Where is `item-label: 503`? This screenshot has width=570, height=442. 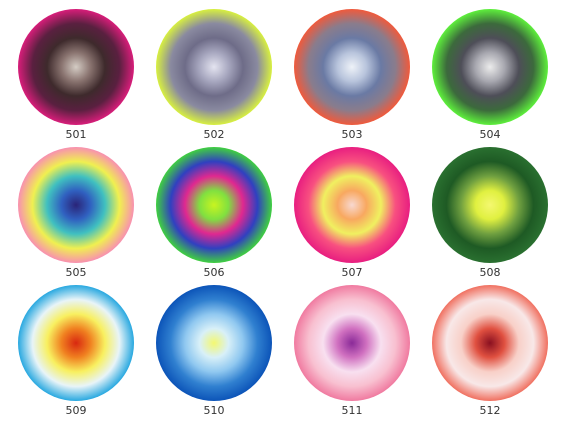
item-label: 503 is located at coordinates (352, 134).